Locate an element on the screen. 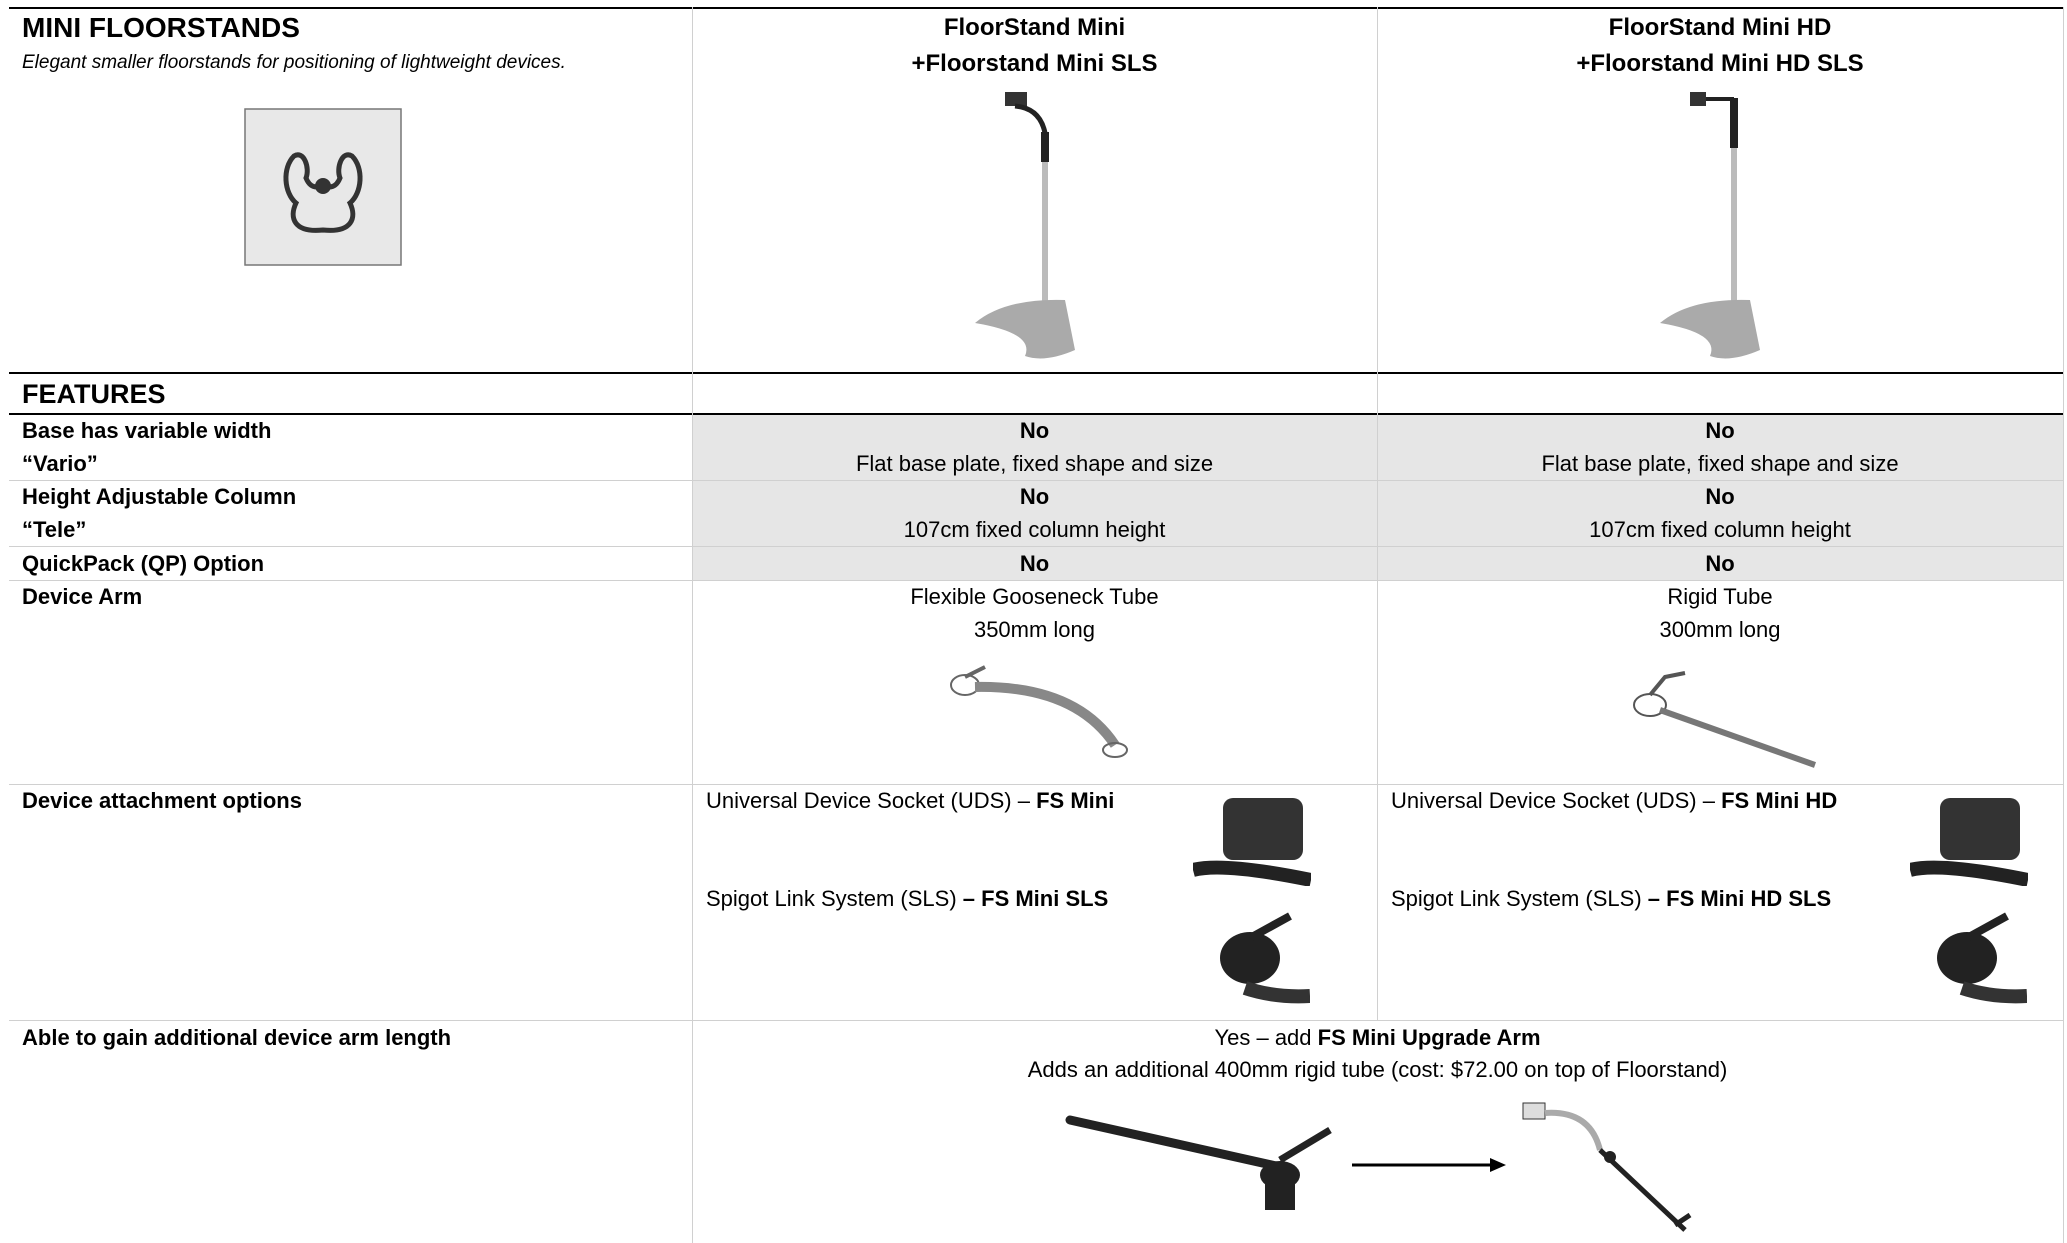 Image resolution: width=2067 pixels, height=1243 pixels. cell-value: Rigid Tube is located at coordinates (1720, 596).